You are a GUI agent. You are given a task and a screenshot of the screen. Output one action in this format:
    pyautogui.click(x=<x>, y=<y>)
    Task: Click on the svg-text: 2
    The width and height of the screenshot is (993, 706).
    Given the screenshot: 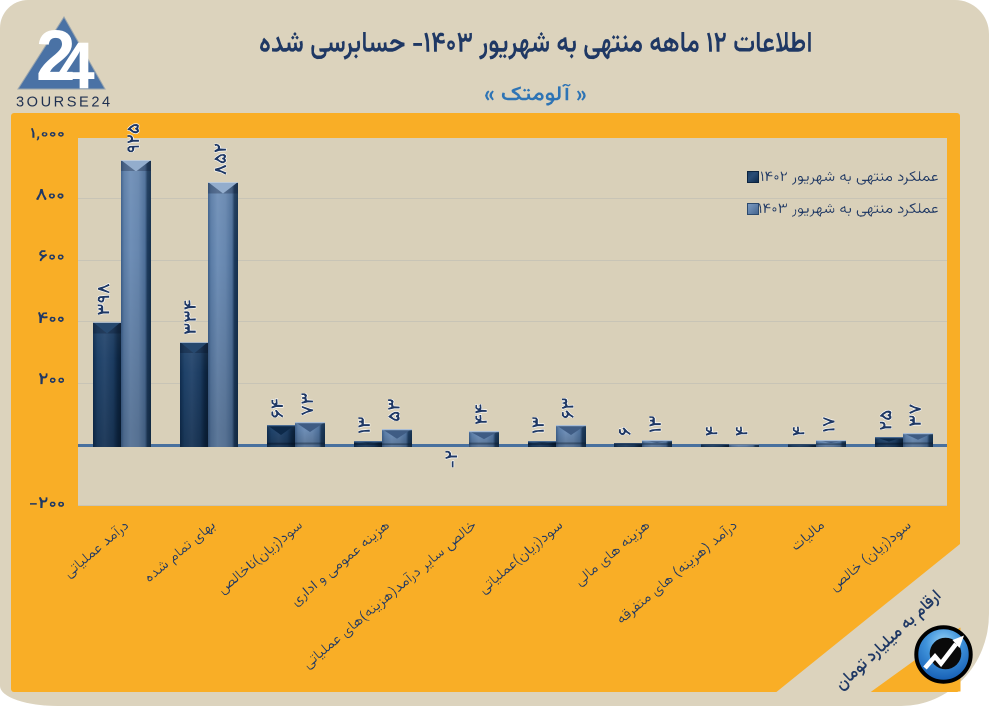 What is the action you would take?
    pyautogui.click(x=56, y=56)
    